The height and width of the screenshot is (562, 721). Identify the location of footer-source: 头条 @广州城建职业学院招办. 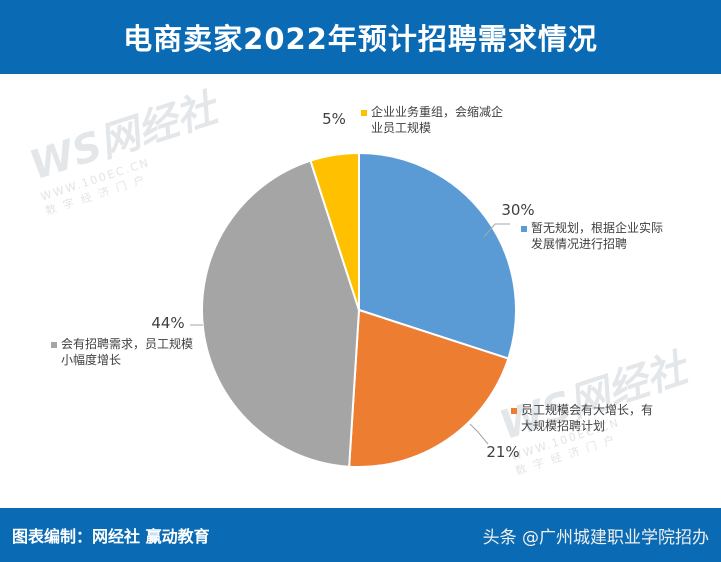
(595, 538).